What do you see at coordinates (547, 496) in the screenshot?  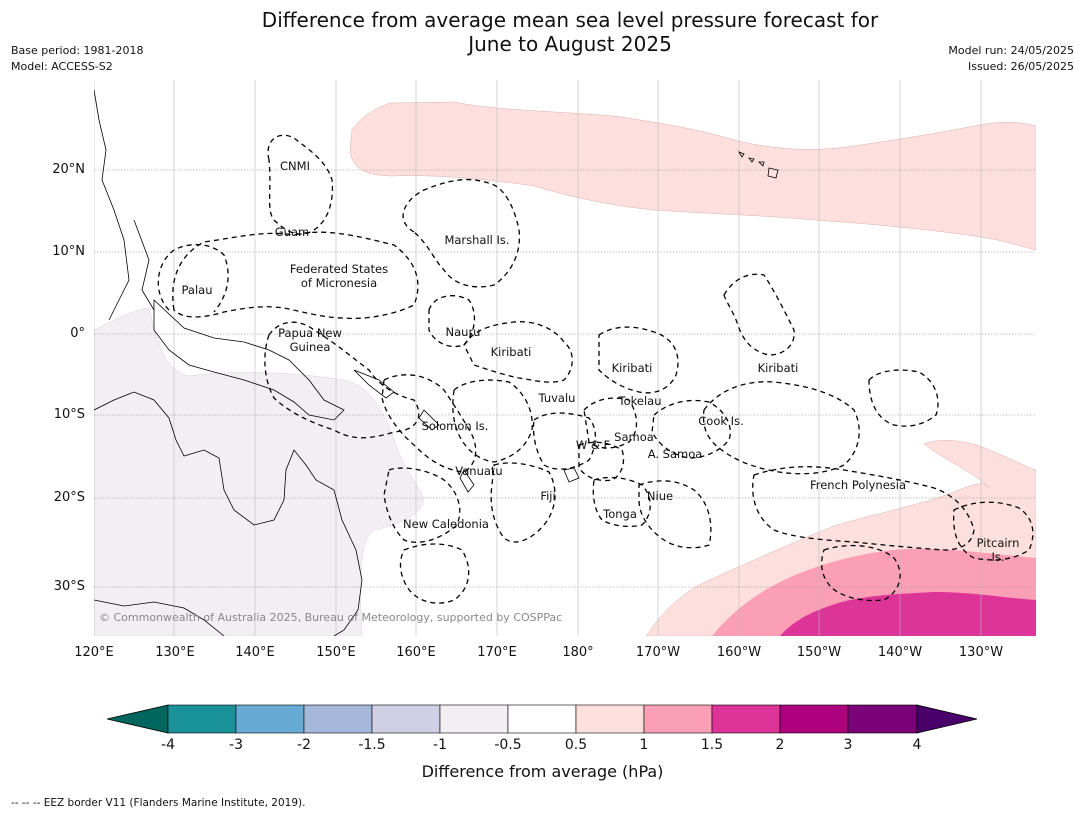 I see `label-fiji: Fiji` at bounding box center [547, 496].